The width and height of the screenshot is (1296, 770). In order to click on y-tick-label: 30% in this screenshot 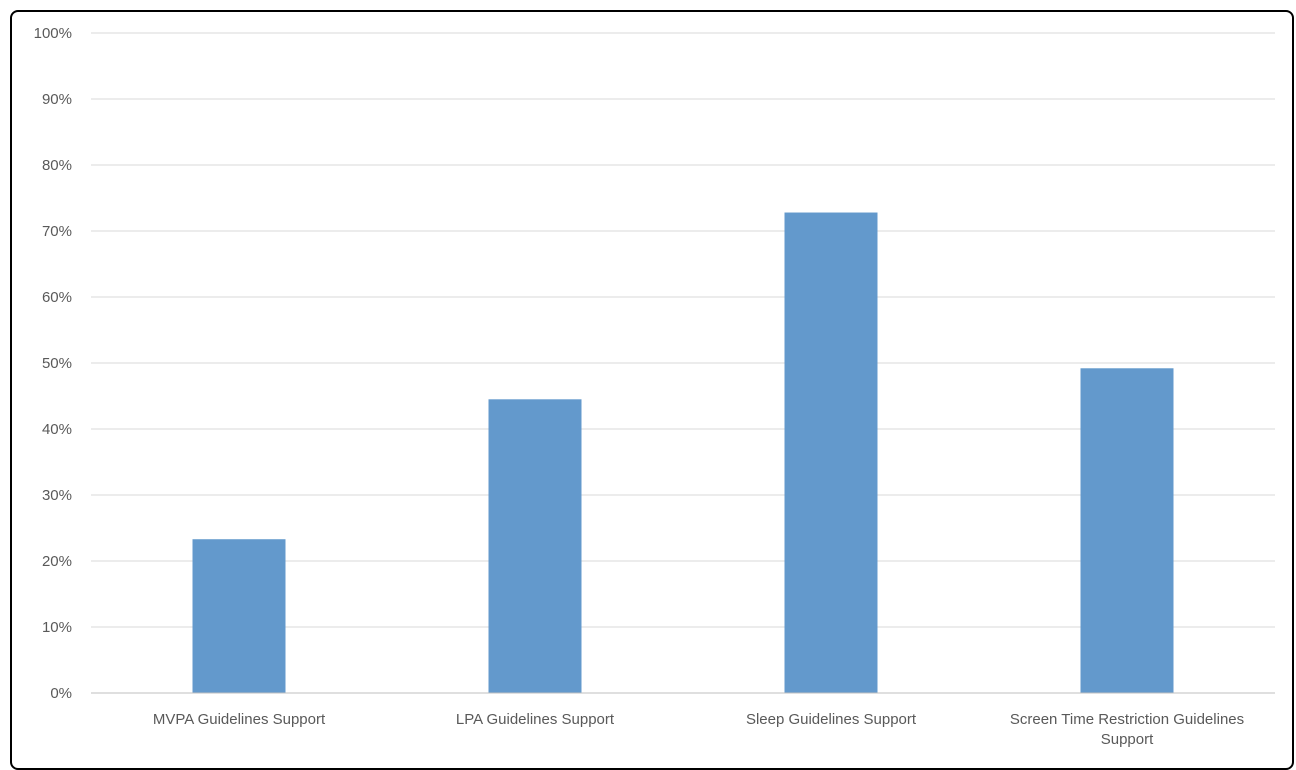, I will do `click(57, 495)`.